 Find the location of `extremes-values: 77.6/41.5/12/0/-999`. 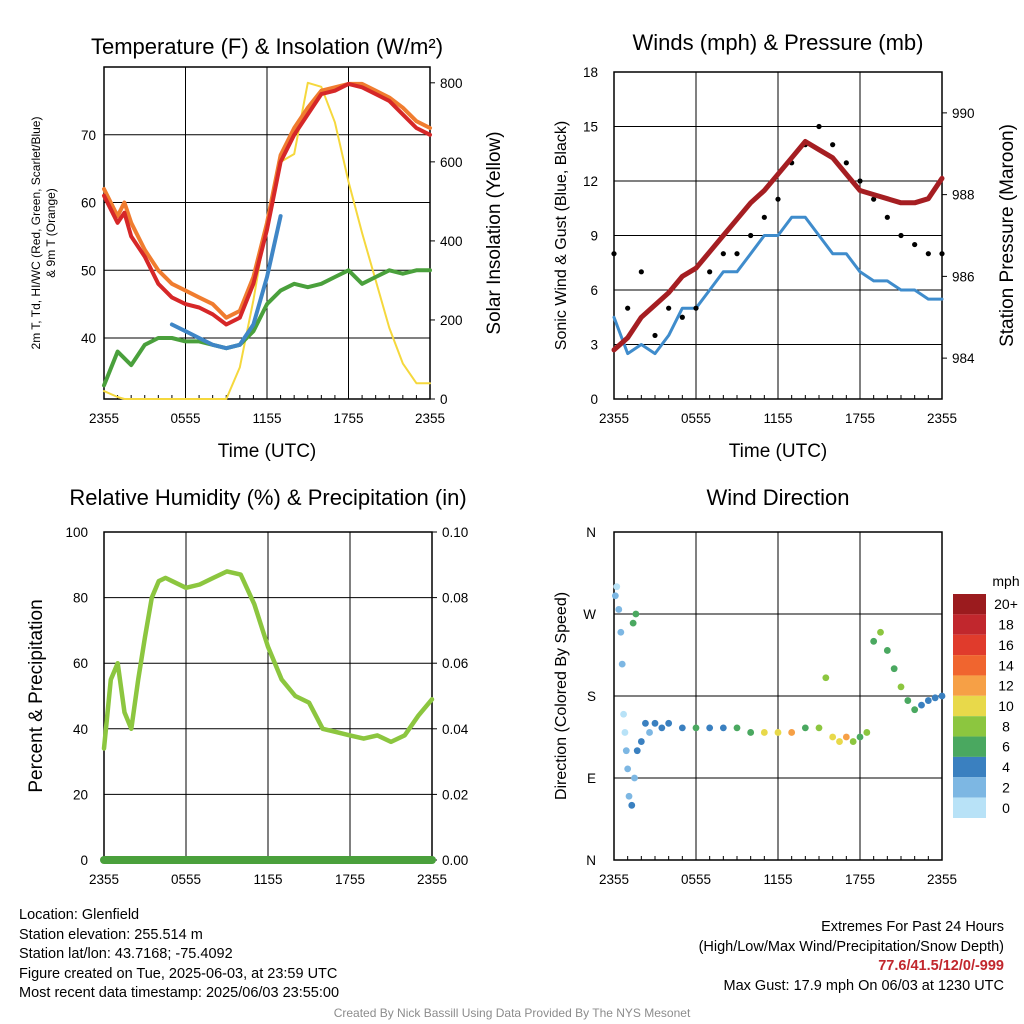

extremes-values: 77.6/41.5/12/0/-999 is located at coordinates (941, 966).